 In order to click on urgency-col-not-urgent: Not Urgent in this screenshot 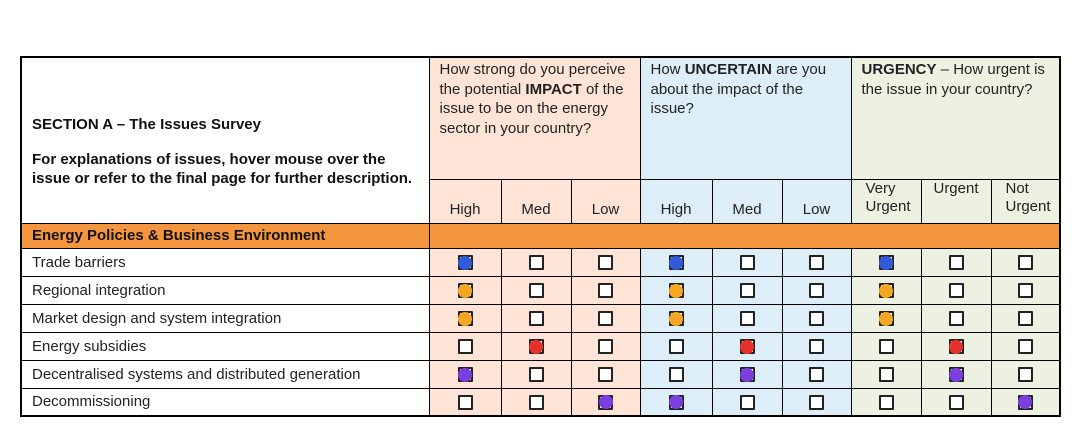, I will do `click(1025, 201)`.